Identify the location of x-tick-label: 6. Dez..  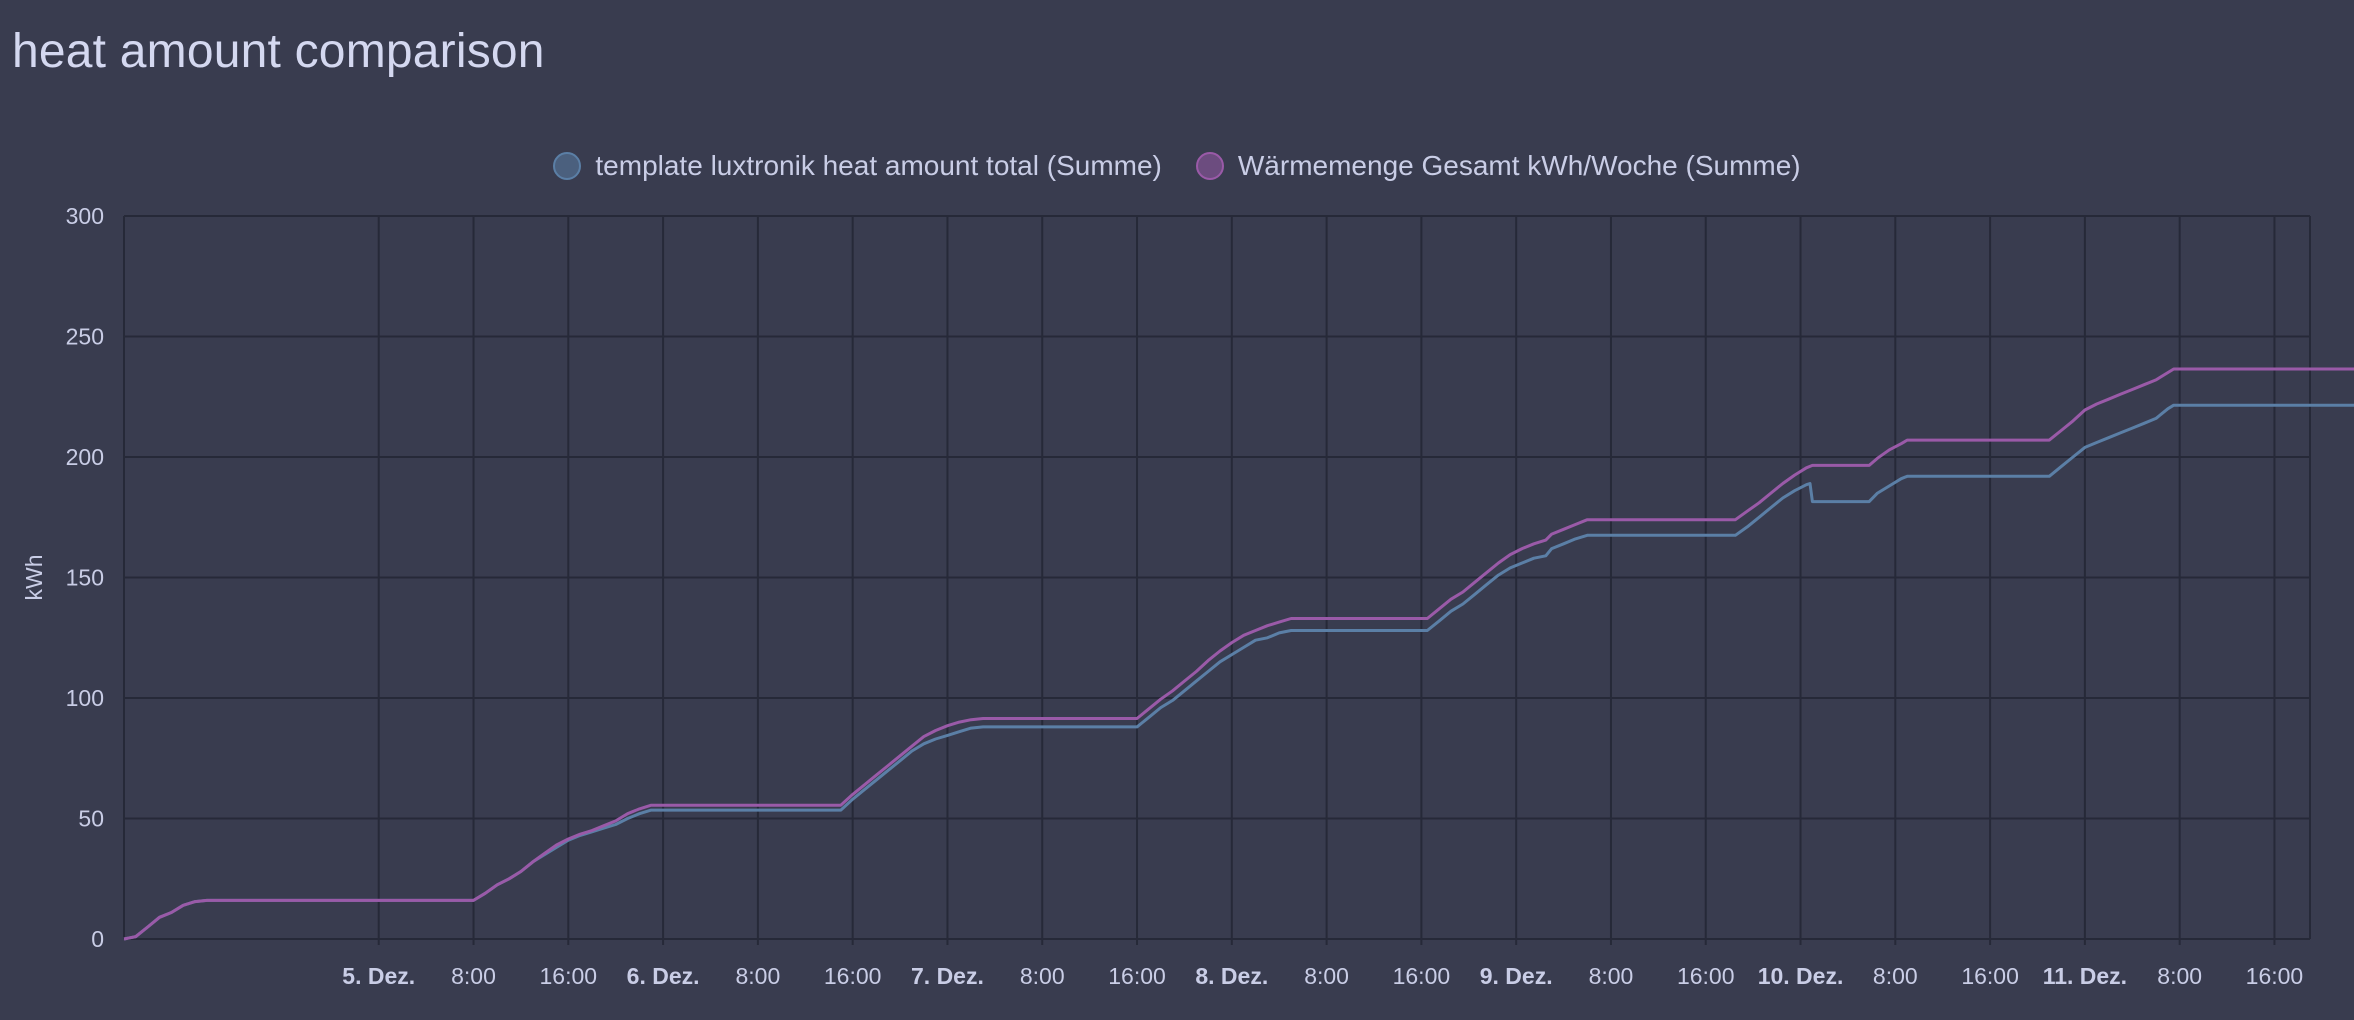
(663, 976).